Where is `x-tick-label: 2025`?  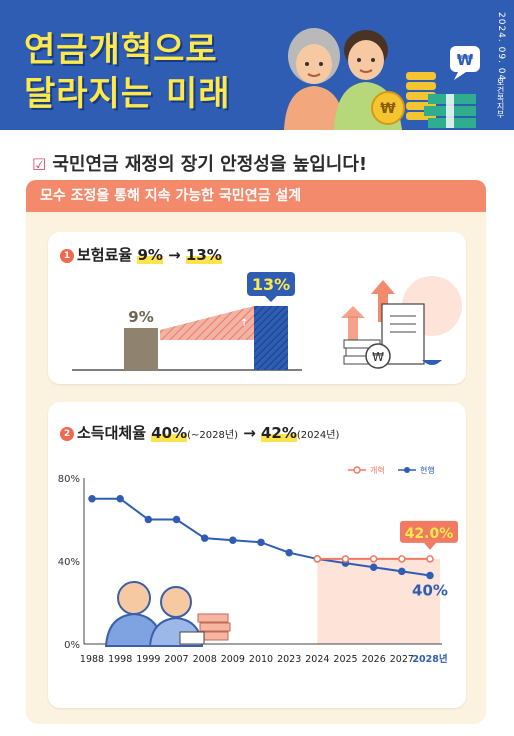
x-tick-label: 2025 is located at coordinates (345, 659).